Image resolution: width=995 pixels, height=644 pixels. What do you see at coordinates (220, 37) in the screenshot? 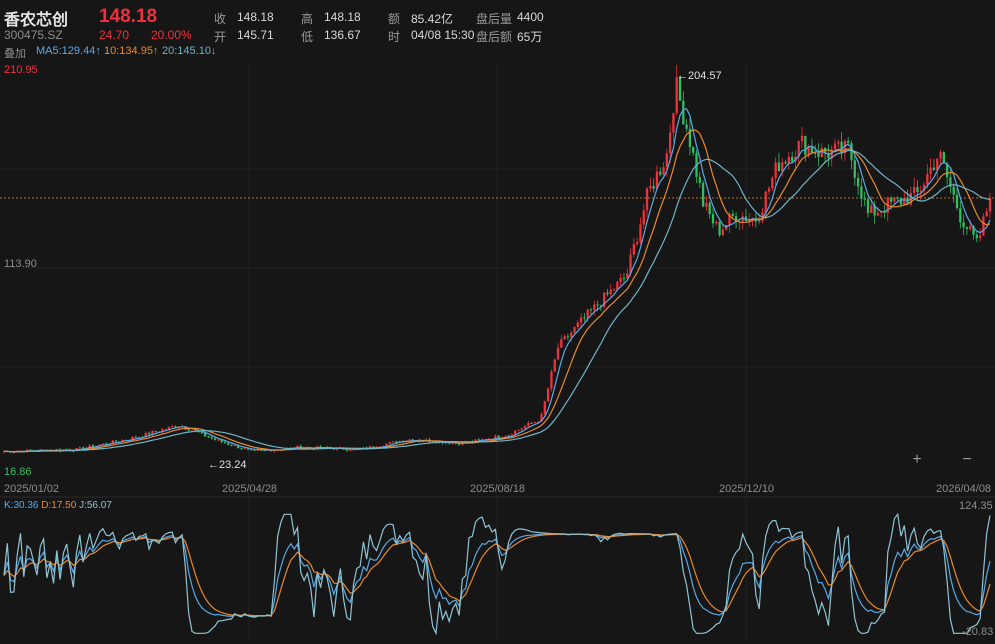
I see `stat-label-open: 开` at bounding box center [220, 37].